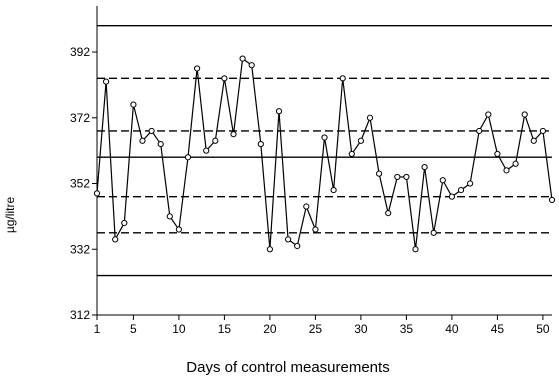 The height and width of the screenshot is (377, 559). Describe the element at coordinates (225, 329) in the screenshot. I see `x-tick-label-15: 15` at that location.